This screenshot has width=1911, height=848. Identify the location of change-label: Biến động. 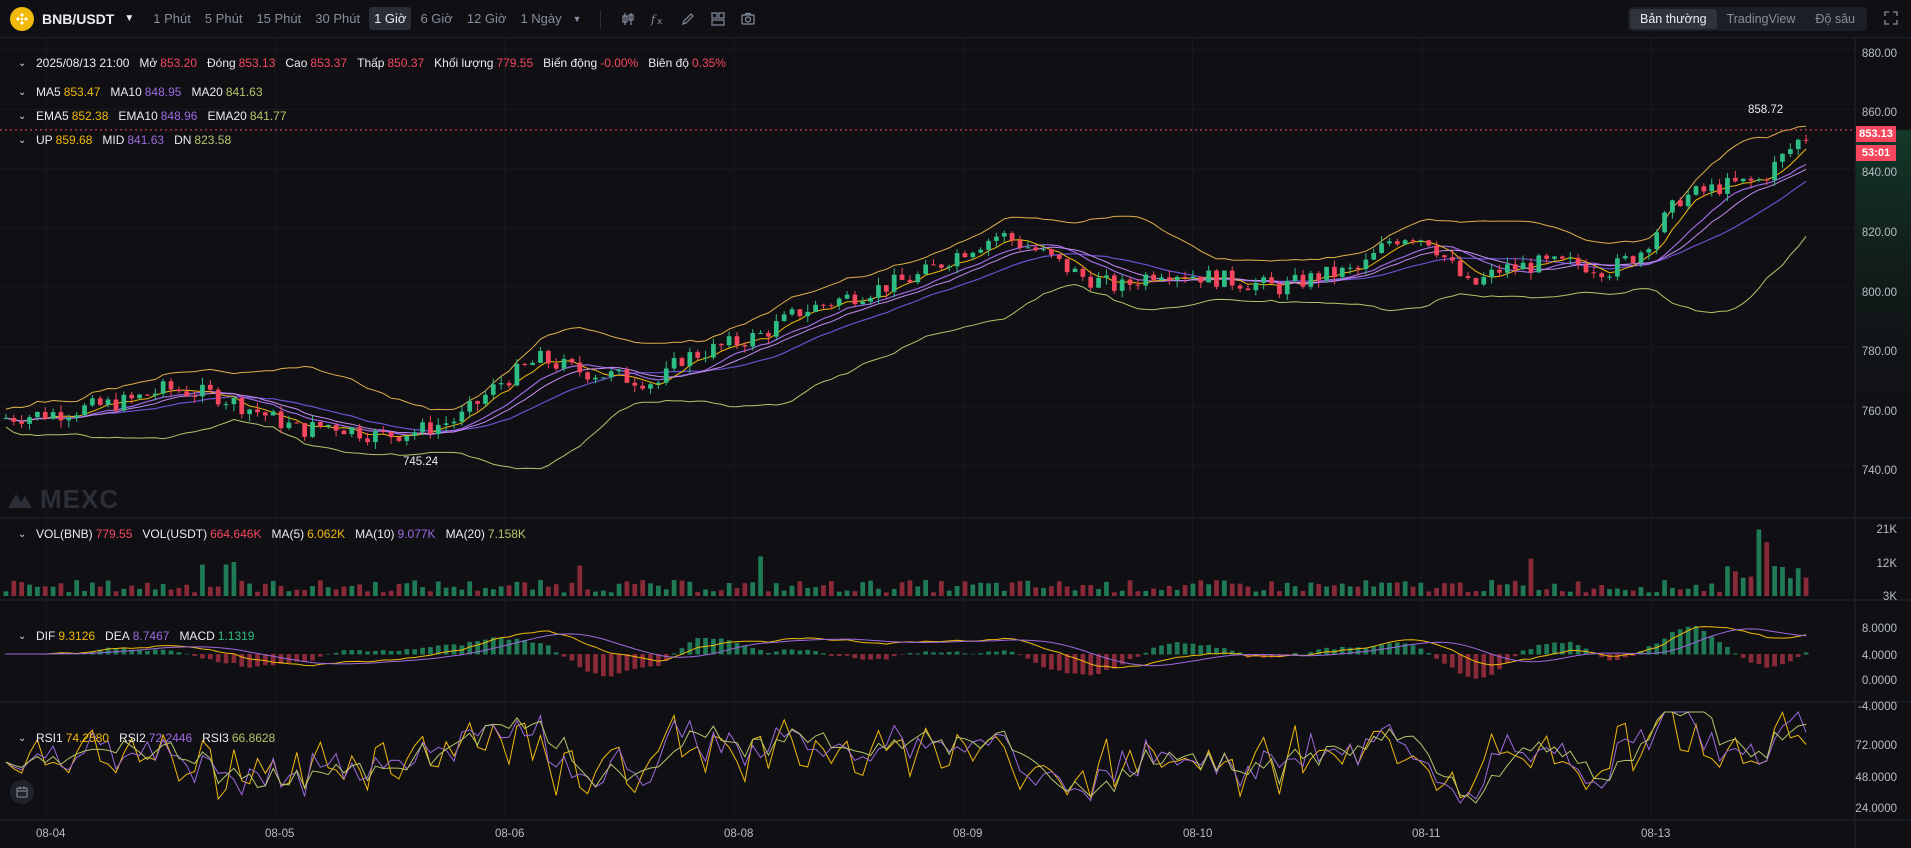
(570, 63).